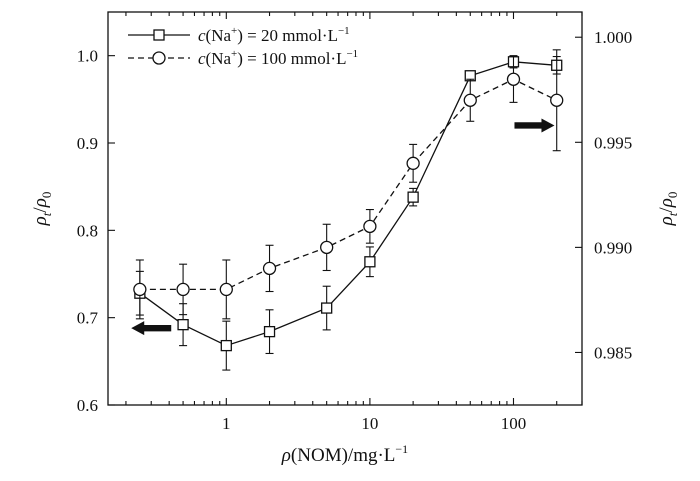  I want to click on y-left-tick-label: 0.9, so click(87, 143).